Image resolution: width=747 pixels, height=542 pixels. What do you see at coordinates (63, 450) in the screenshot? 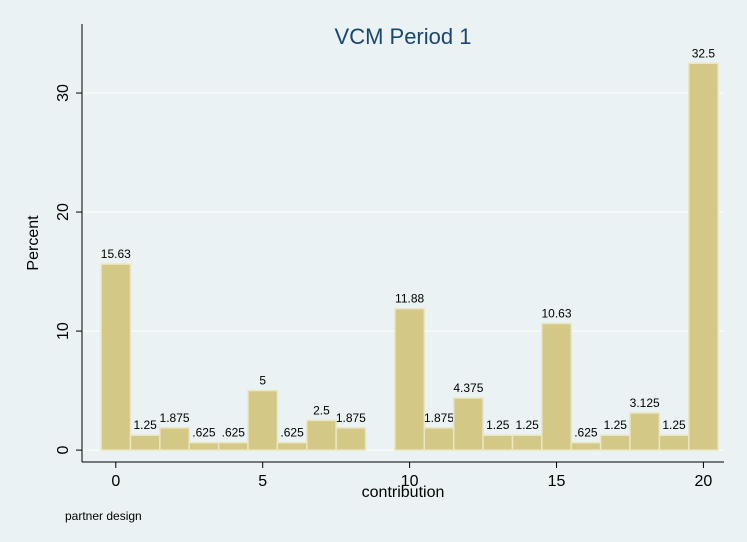
I see `y-tick-label: 0` at bounding box center [63, 450].